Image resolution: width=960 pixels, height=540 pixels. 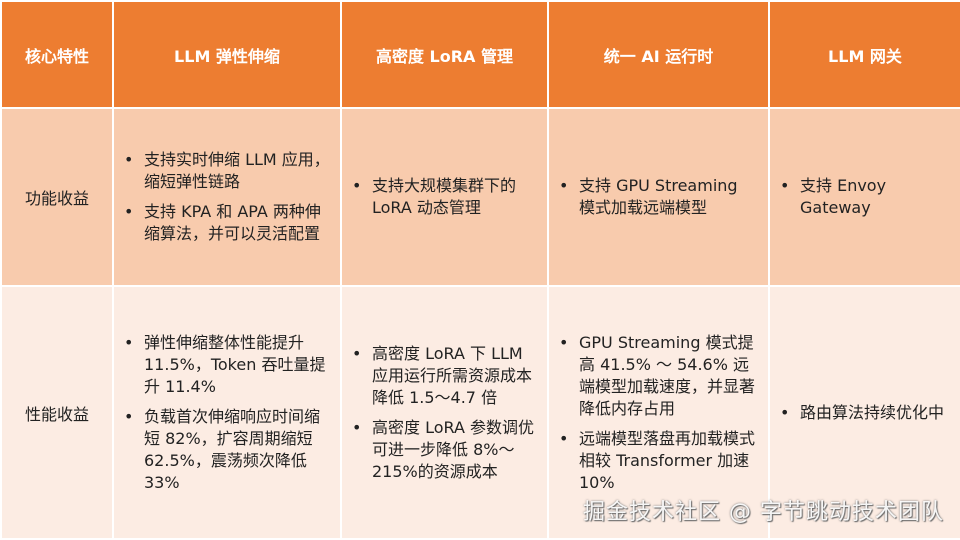 What do you see at coordinates (444, 54) in the screenshot?
I see `header-lora-management: 高密度 LoRA 管理` at bounding box center [444, 54].